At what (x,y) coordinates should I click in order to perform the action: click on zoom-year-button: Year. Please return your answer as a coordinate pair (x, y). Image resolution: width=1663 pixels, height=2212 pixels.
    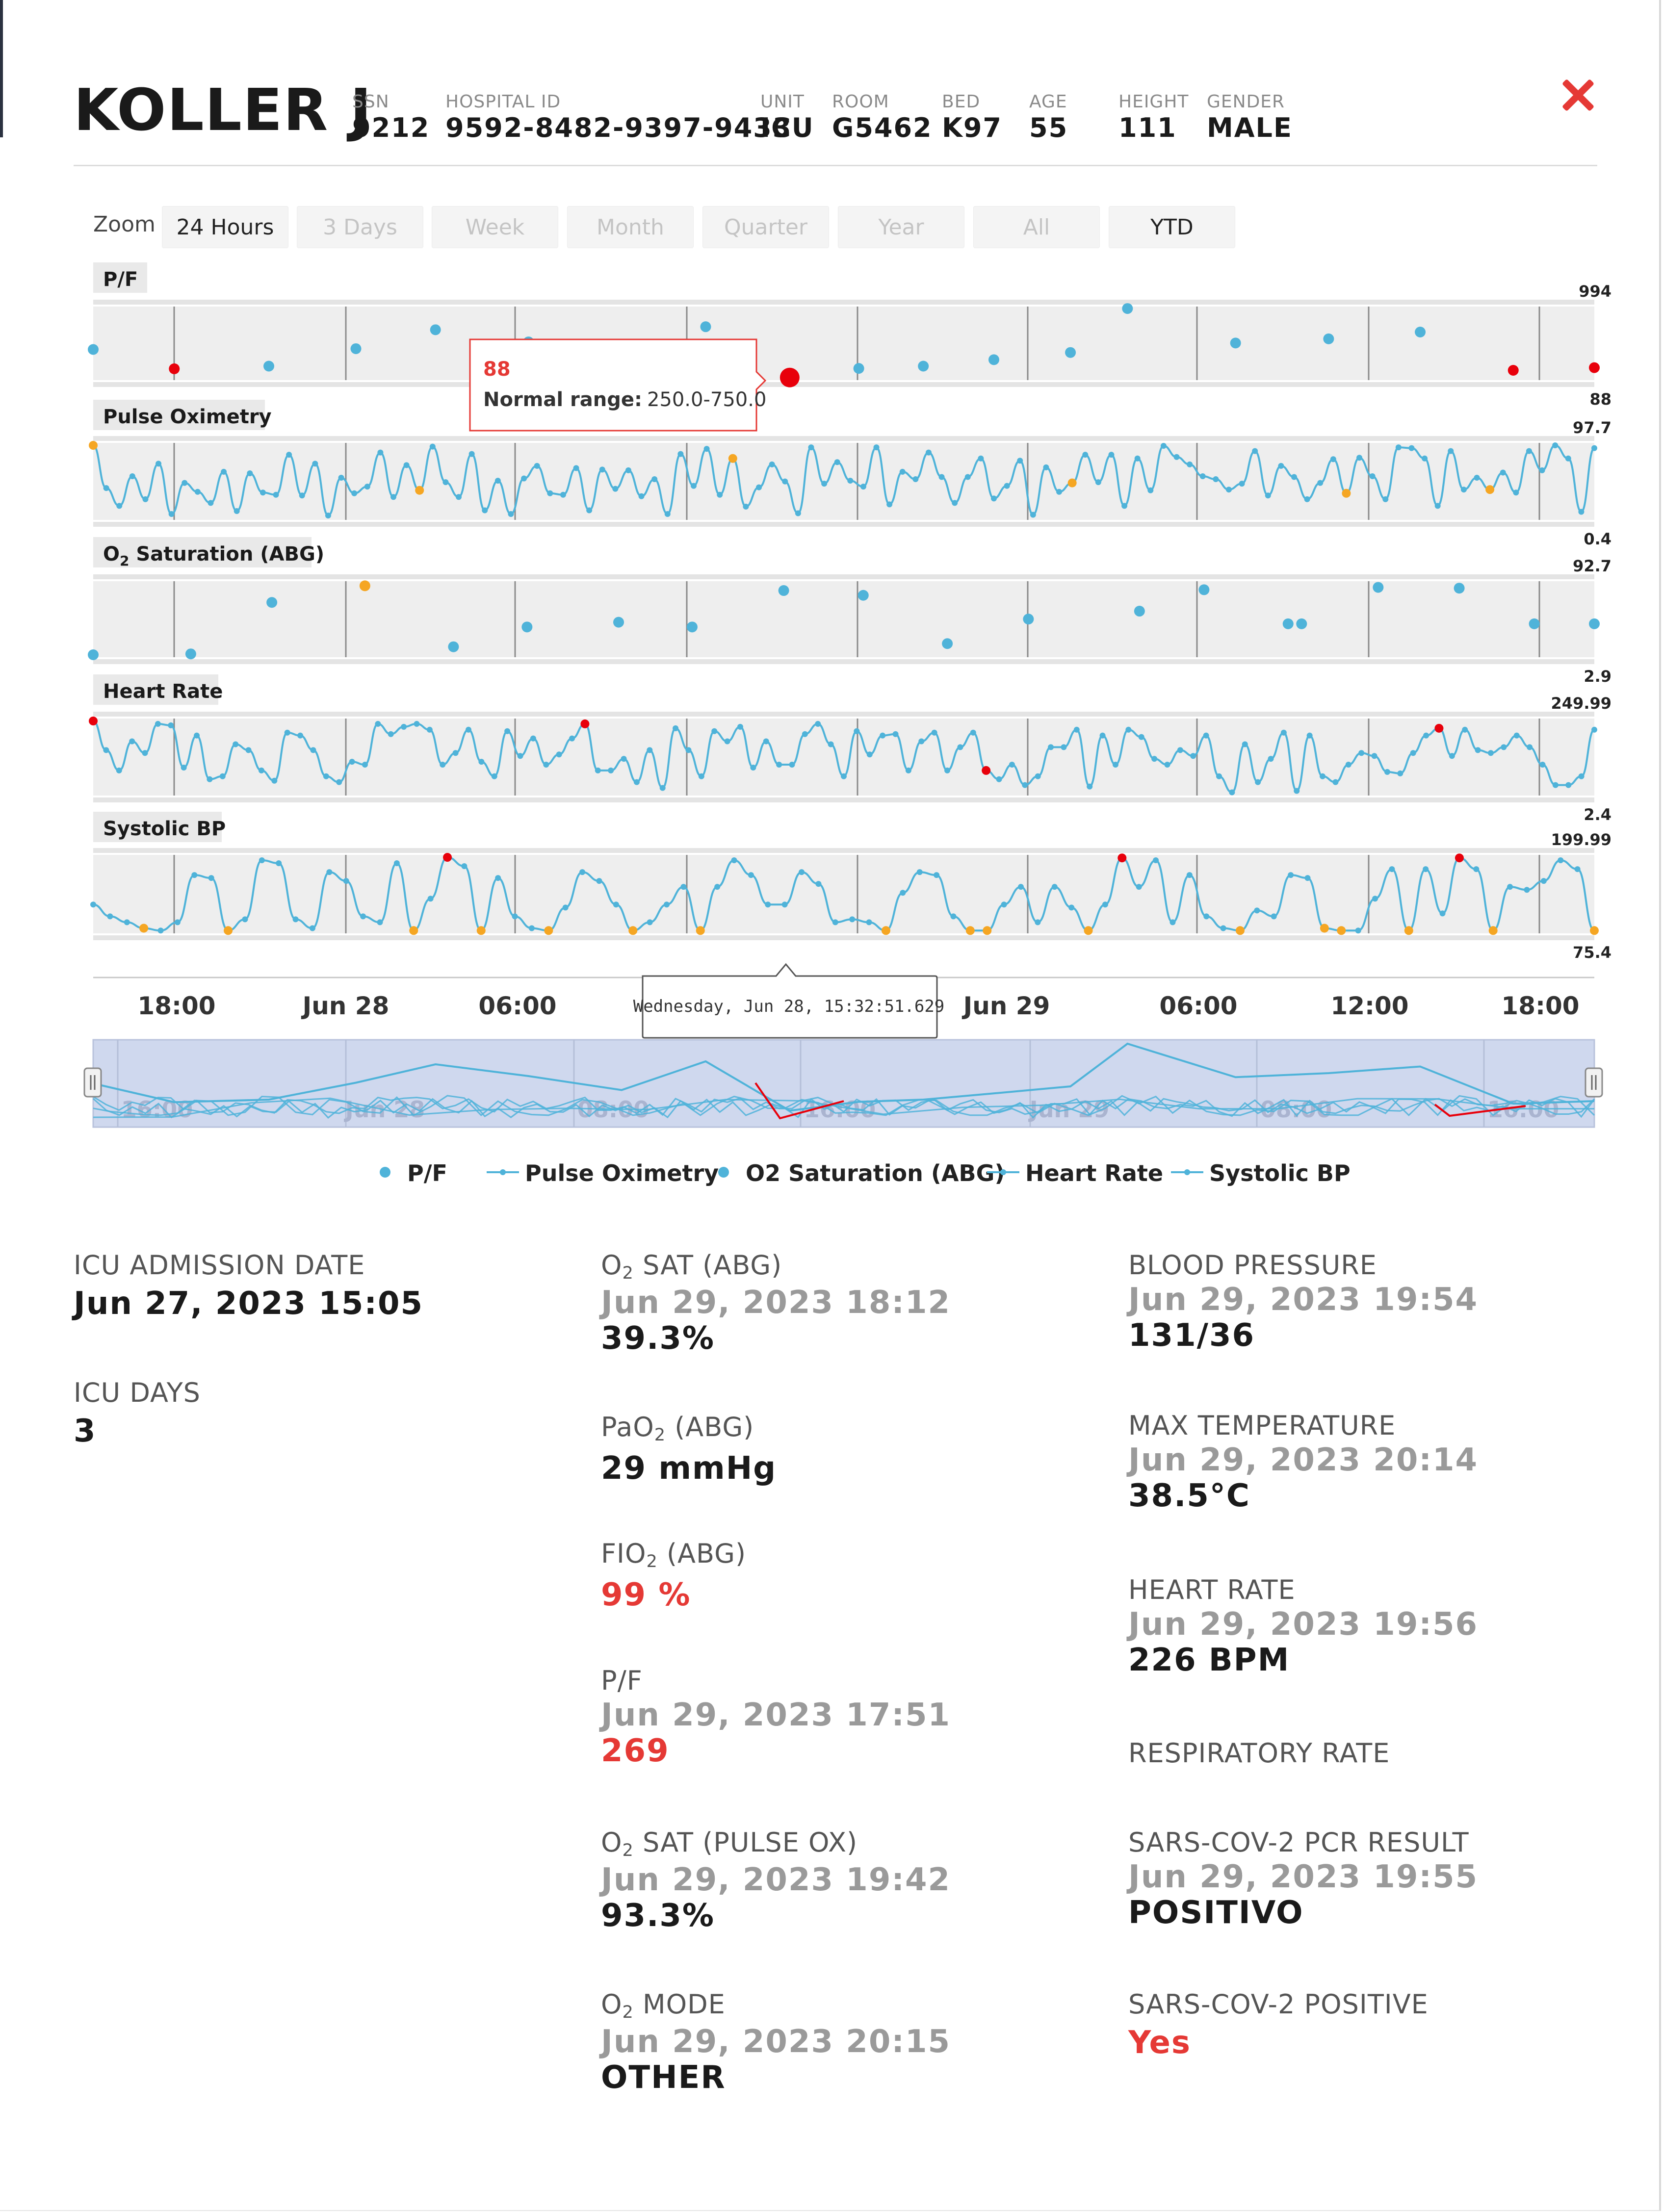
    Looking at the image, I should click on (901, 227).